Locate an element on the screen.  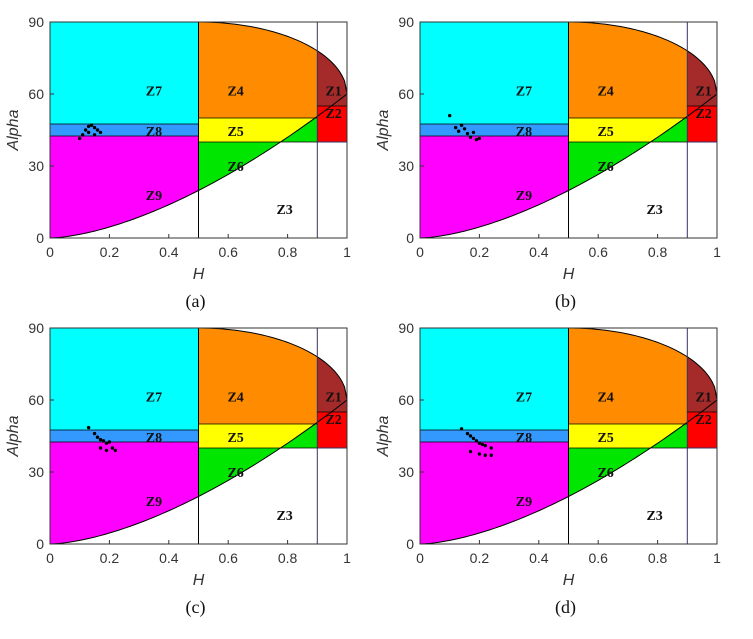
y-tick-label: 30 is located at coordinates (36, 472).